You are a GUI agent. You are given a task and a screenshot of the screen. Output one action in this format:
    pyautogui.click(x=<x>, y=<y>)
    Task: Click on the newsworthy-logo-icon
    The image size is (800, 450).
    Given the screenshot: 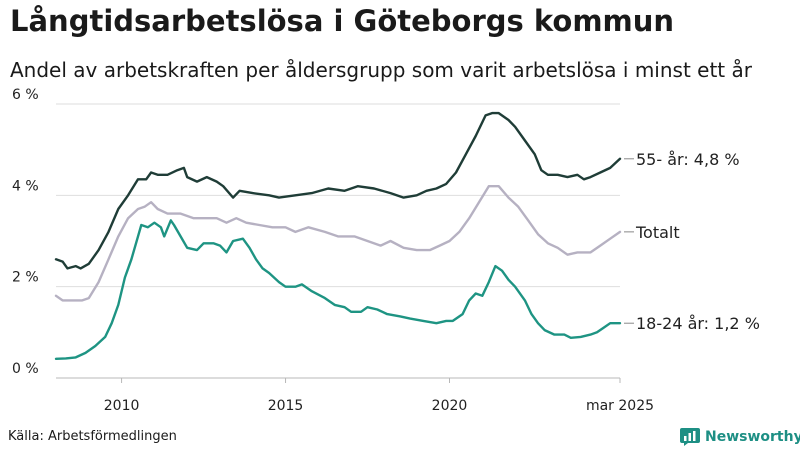 What is the action you would take?
    pyautogui.click(x=690, y=437)
    